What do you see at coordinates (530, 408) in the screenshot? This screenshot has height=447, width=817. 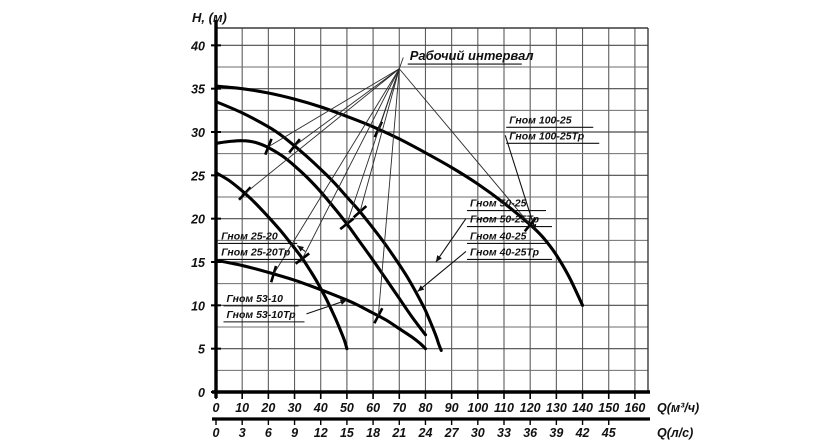 I see `x-tick-label: 120` at bounding box center [530, 408].